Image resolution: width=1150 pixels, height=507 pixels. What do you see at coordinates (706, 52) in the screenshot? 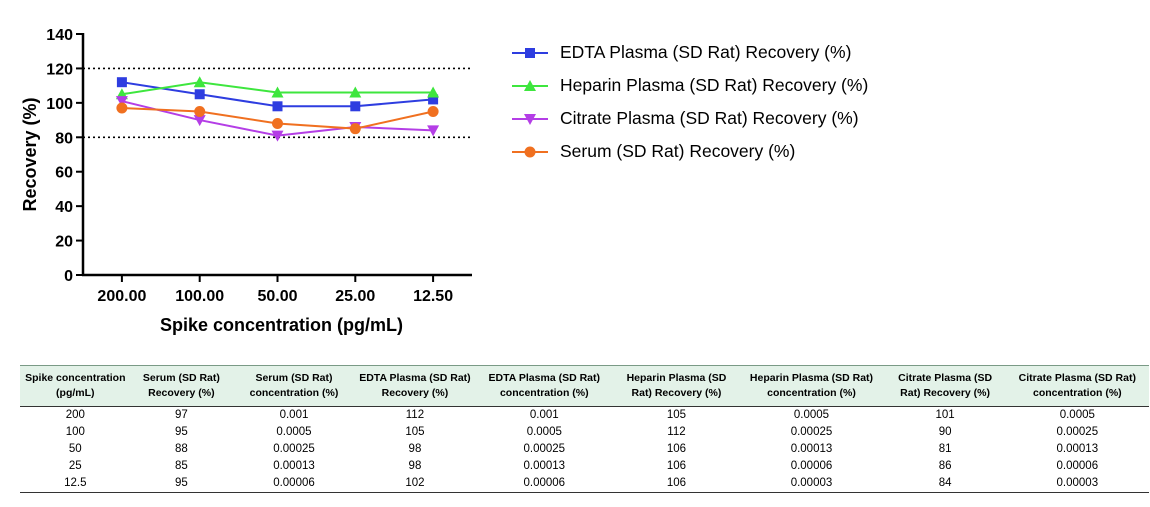
I see `legend-label-edta: EDTA Plasma (SD Rat) Recovery (%)` at bounding box center [706, 52].